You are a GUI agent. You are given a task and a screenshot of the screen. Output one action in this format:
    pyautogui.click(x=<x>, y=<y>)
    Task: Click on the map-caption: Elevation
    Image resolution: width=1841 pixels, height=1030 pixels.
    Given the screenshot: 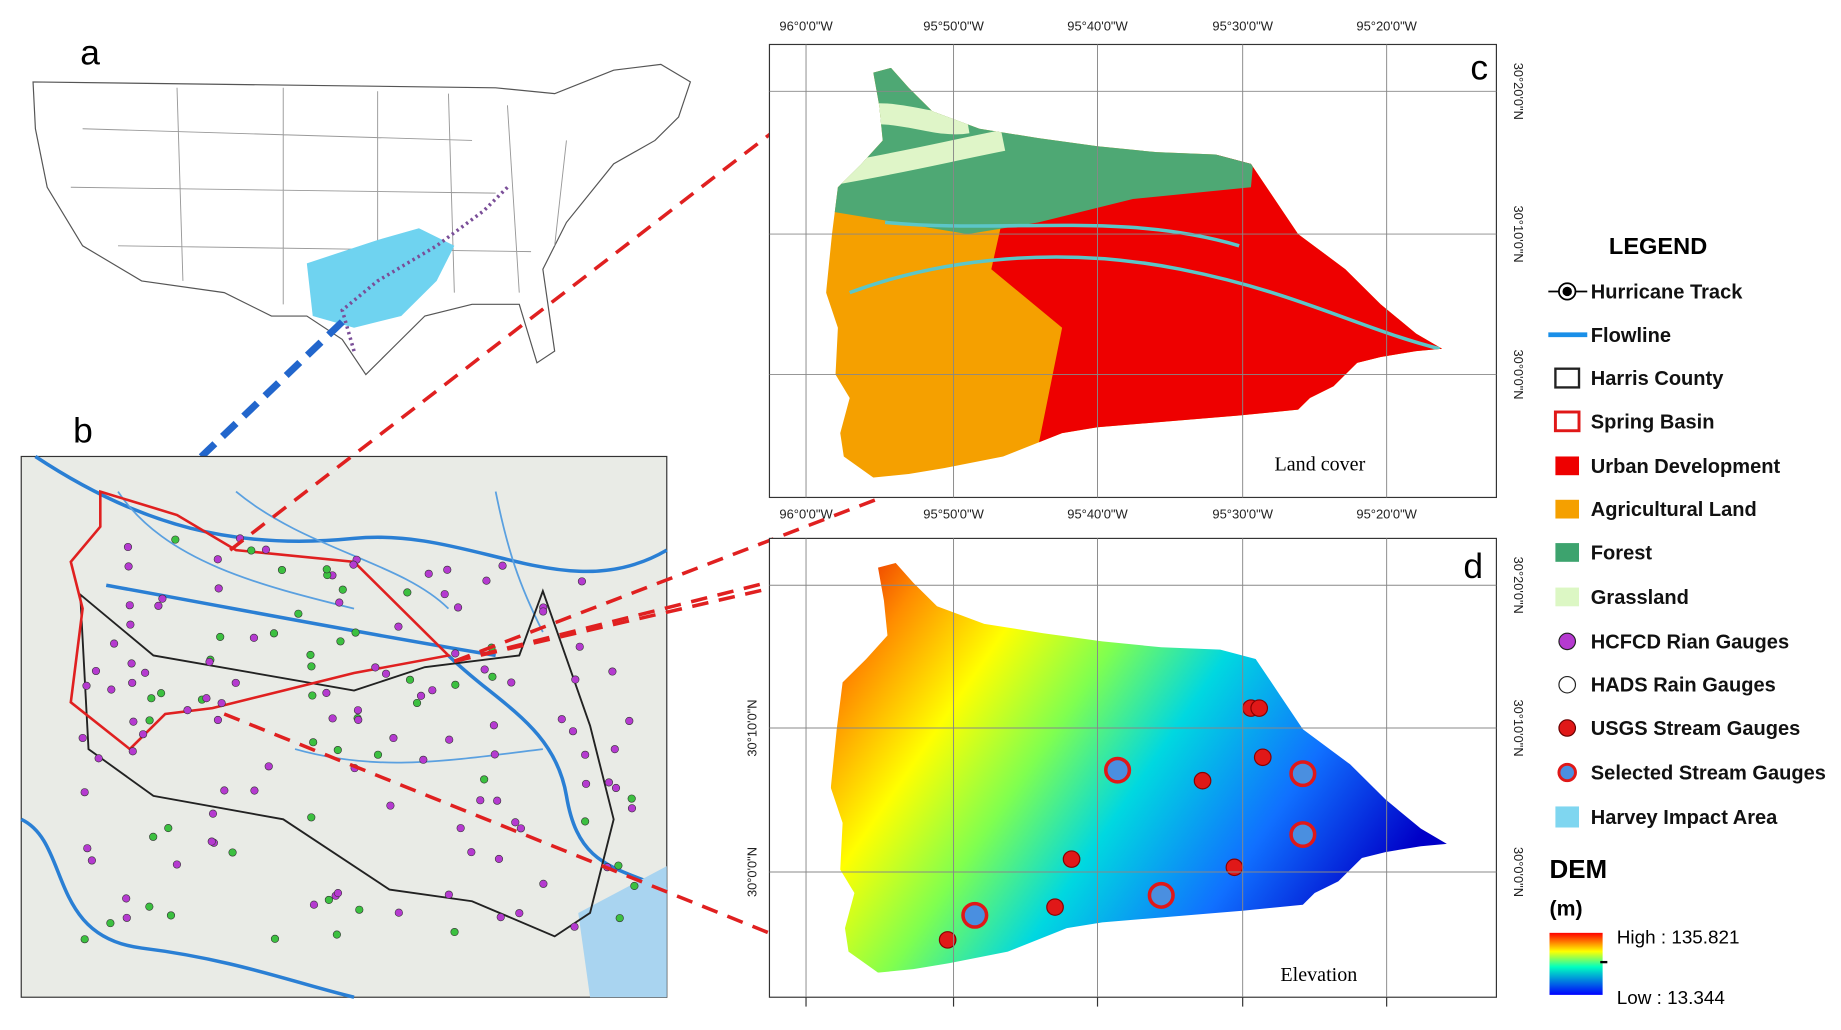 What is the action you would take?
    pyautogui.click(x=1318, y=975)
    